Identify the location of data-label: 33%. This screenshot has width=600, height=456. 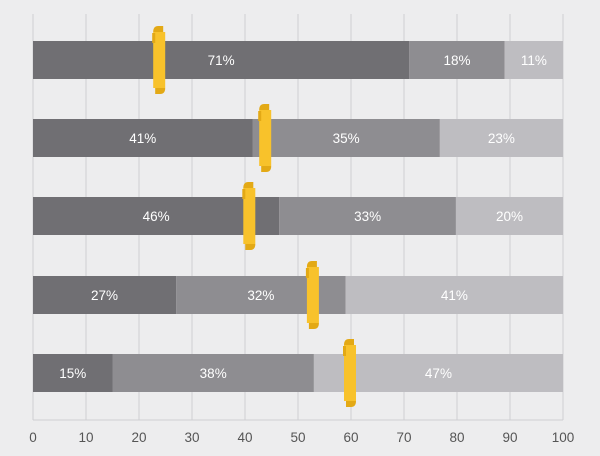
(367, 216).